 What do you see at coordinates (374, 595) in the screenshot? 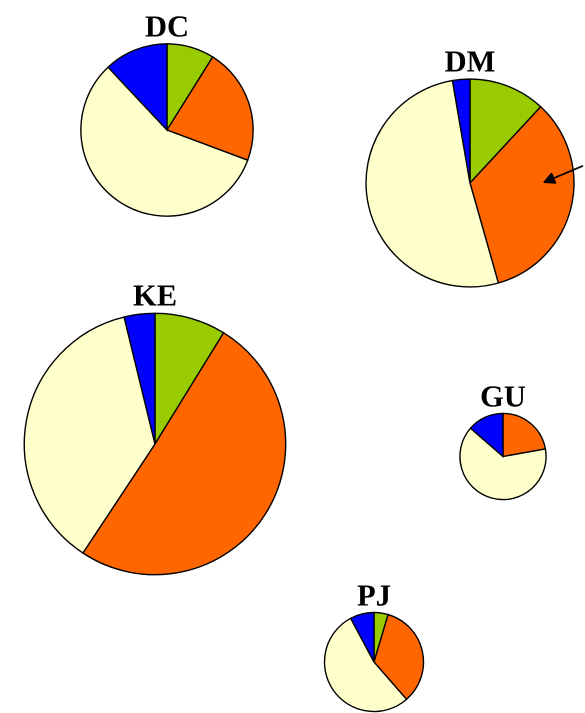
I see `chart-title: PJ` at bounding box center [374, 595].